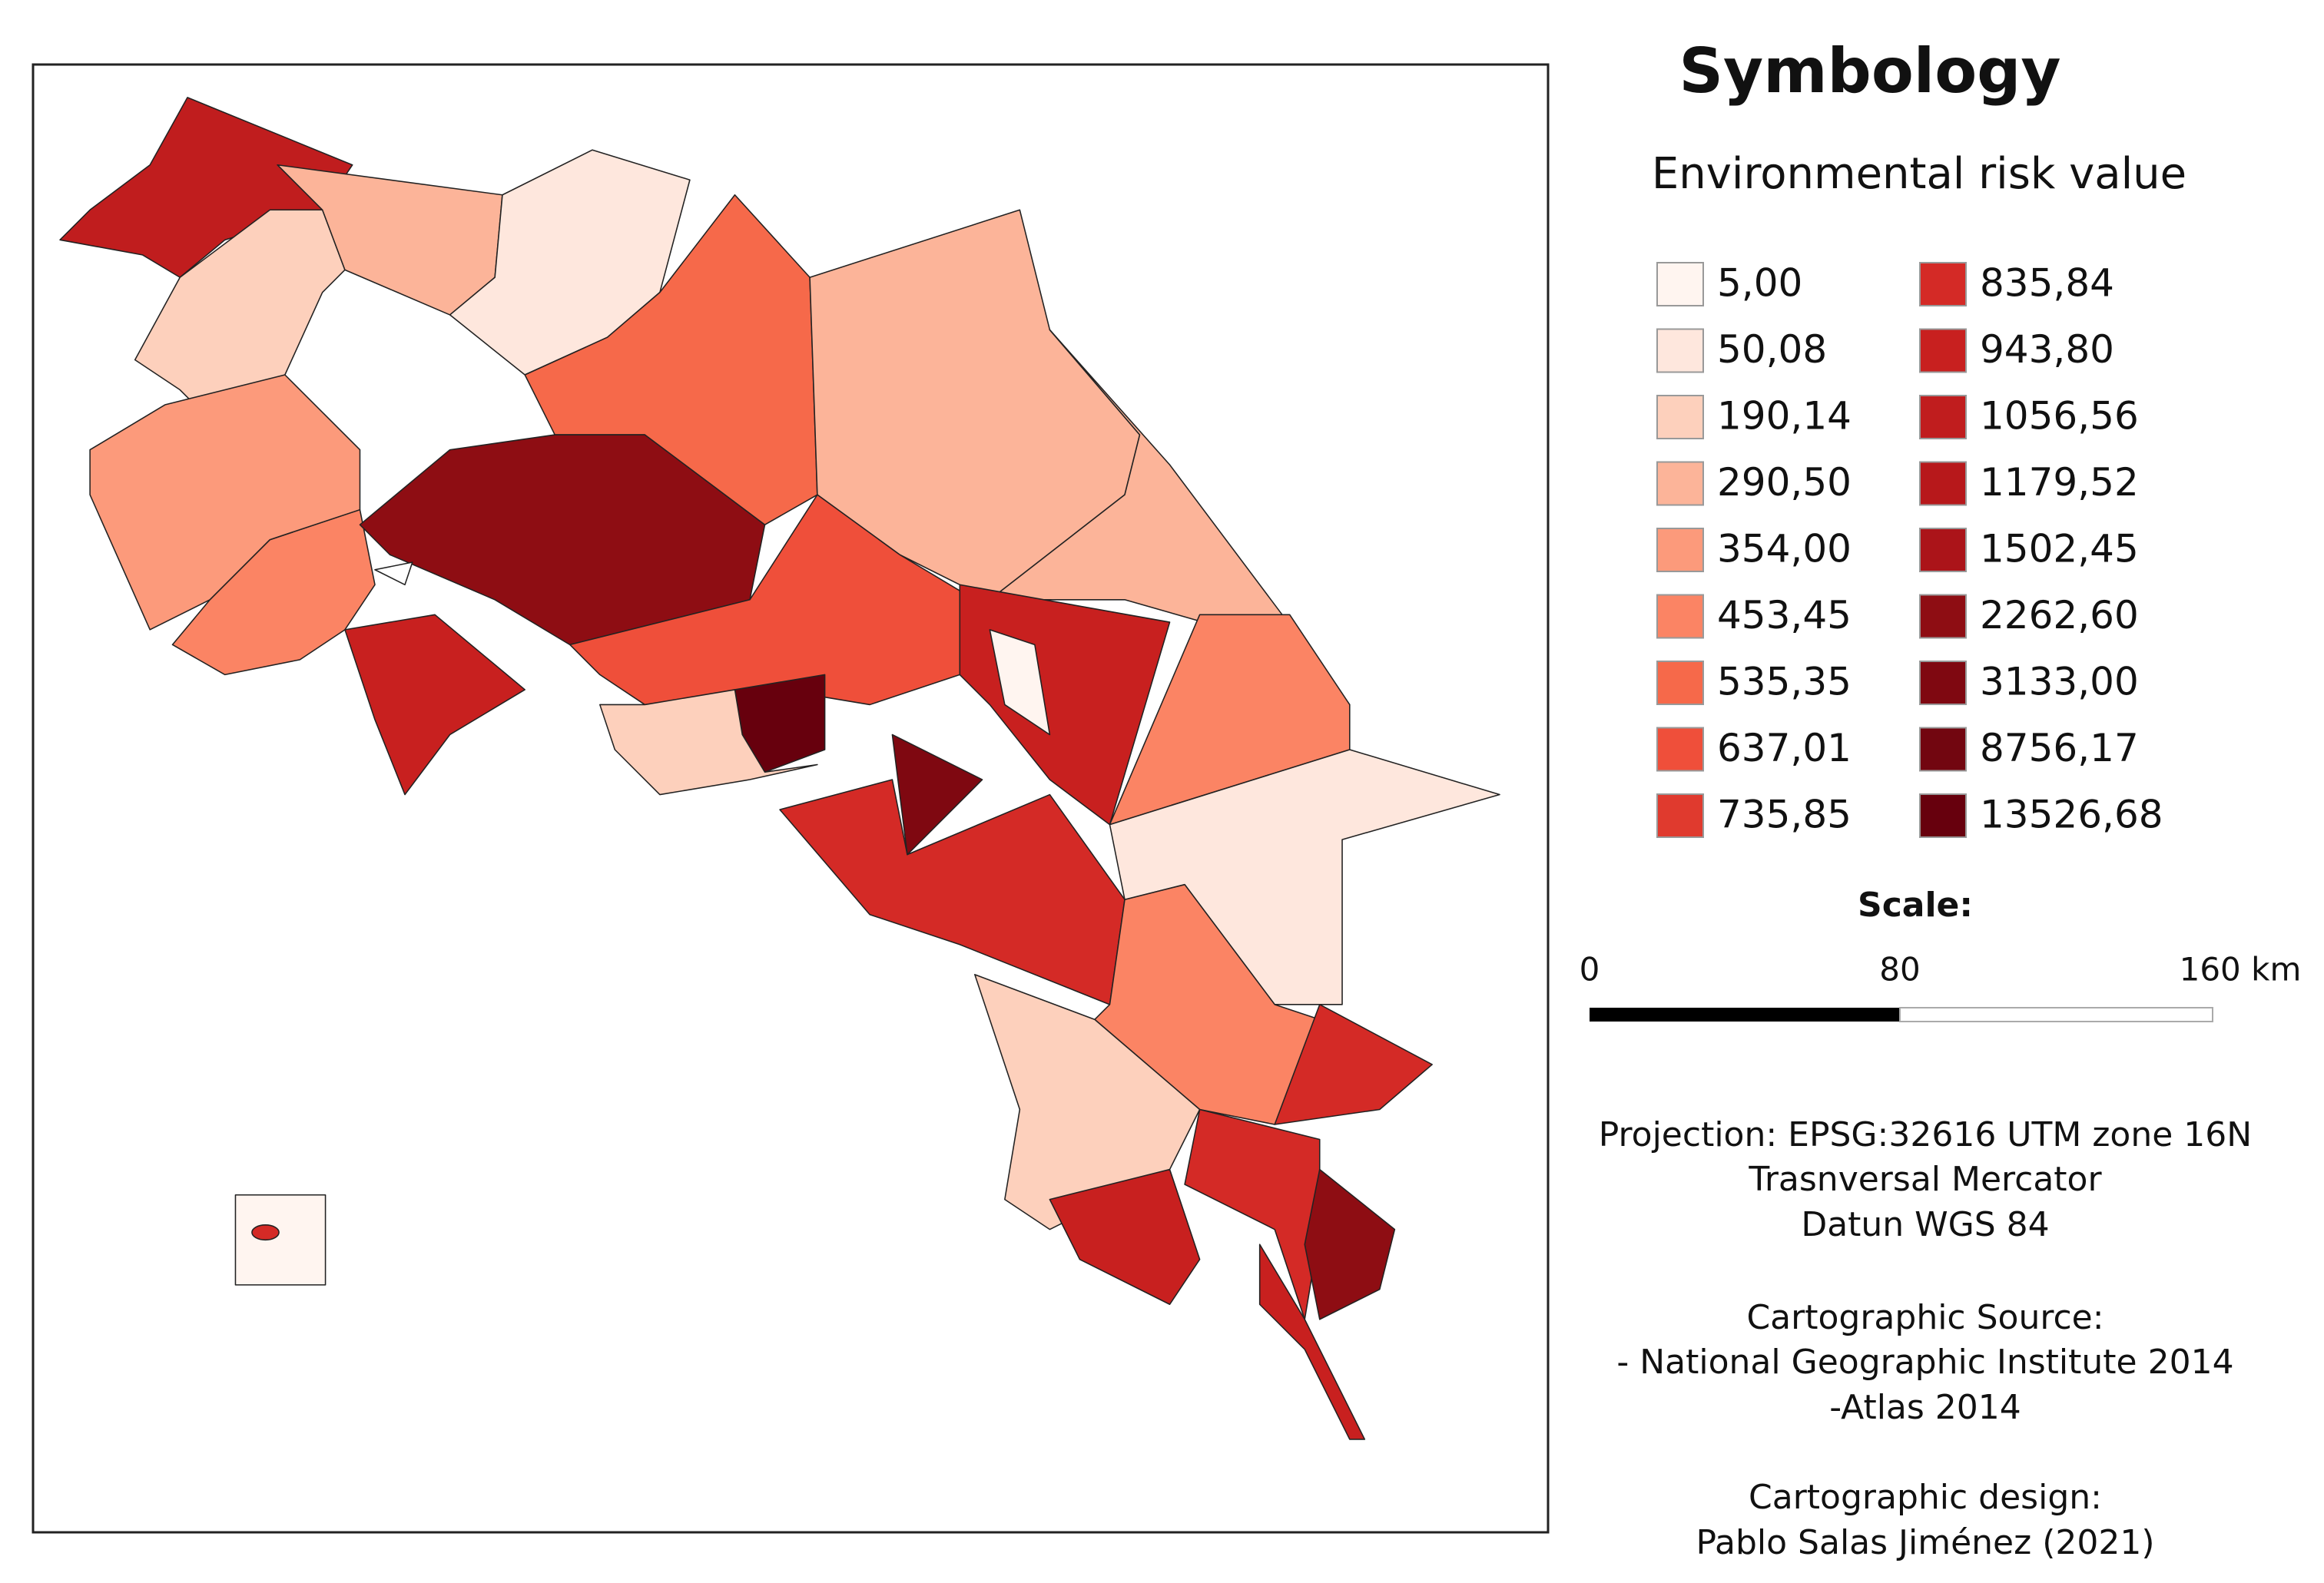  What do you see at coordinates (1784, 748) in the screenshot?
I see `legend-label: 637,01` at bounding box center [1784, 748].